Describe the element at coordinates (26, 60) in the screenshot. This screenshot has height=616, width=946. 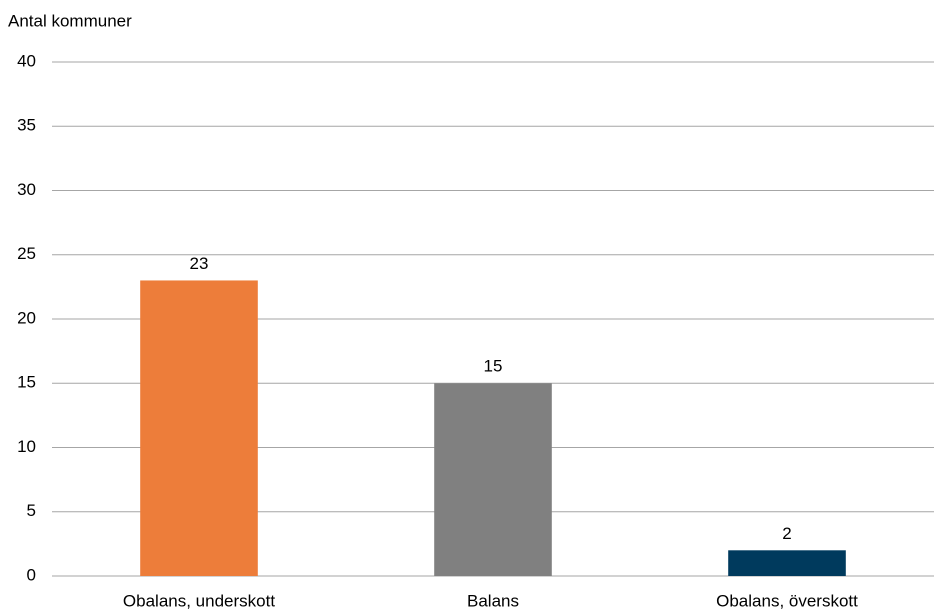
I see `y-tick-label: 40` at that location.